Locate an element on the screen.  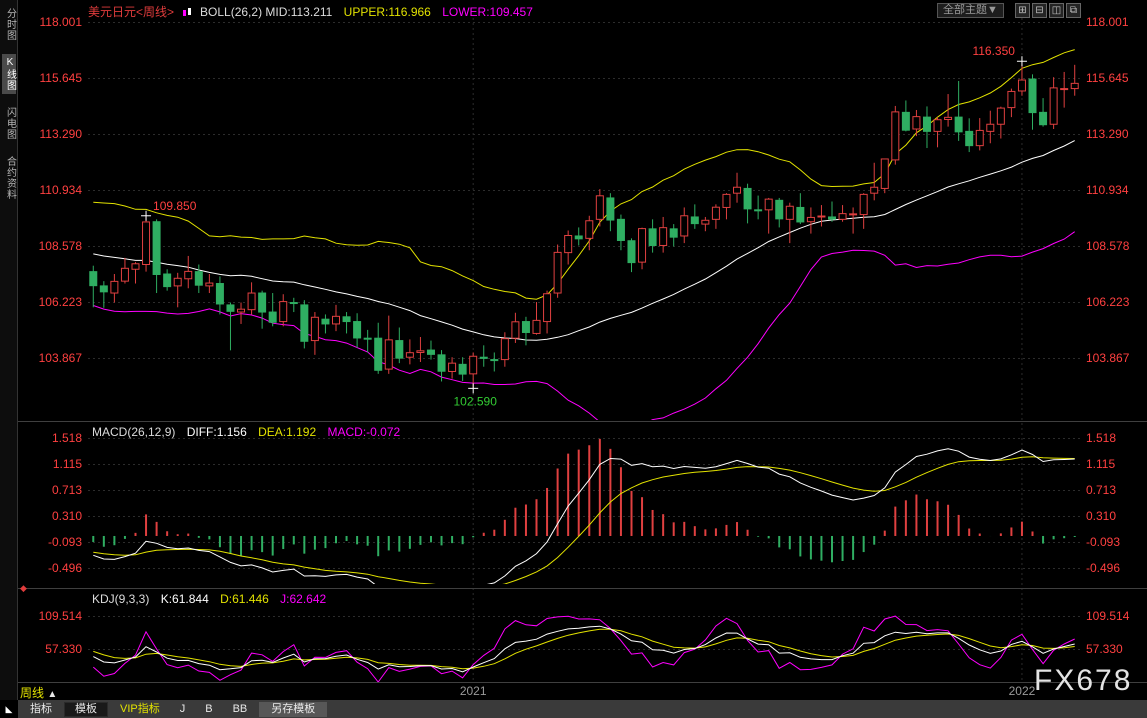
macd-hist-value: MACD:-0.072 is located at coordinates (364, 432).